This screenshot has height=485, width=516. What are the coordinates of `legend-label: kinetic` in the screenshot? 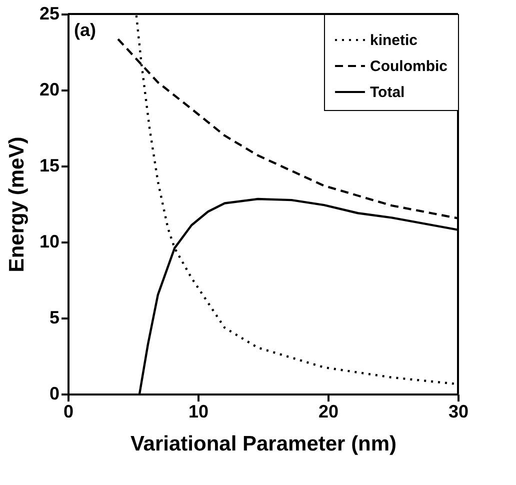 It's located at (394, 40).